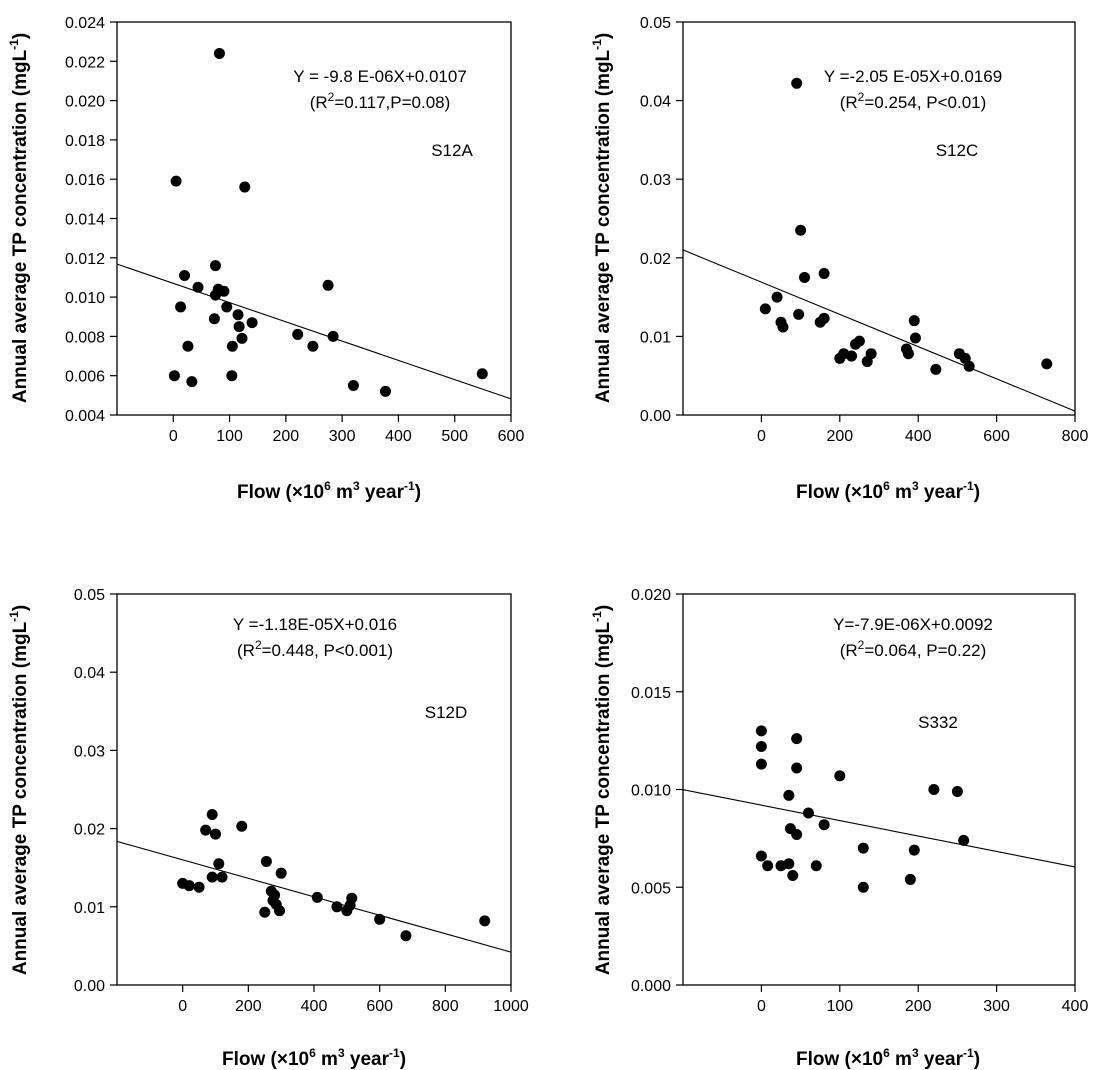 This screenshot has height=1070, width=1103. Describe the element at coordinates (452, 150) in the screenshot. I see `panel-label: S12A` at that location.